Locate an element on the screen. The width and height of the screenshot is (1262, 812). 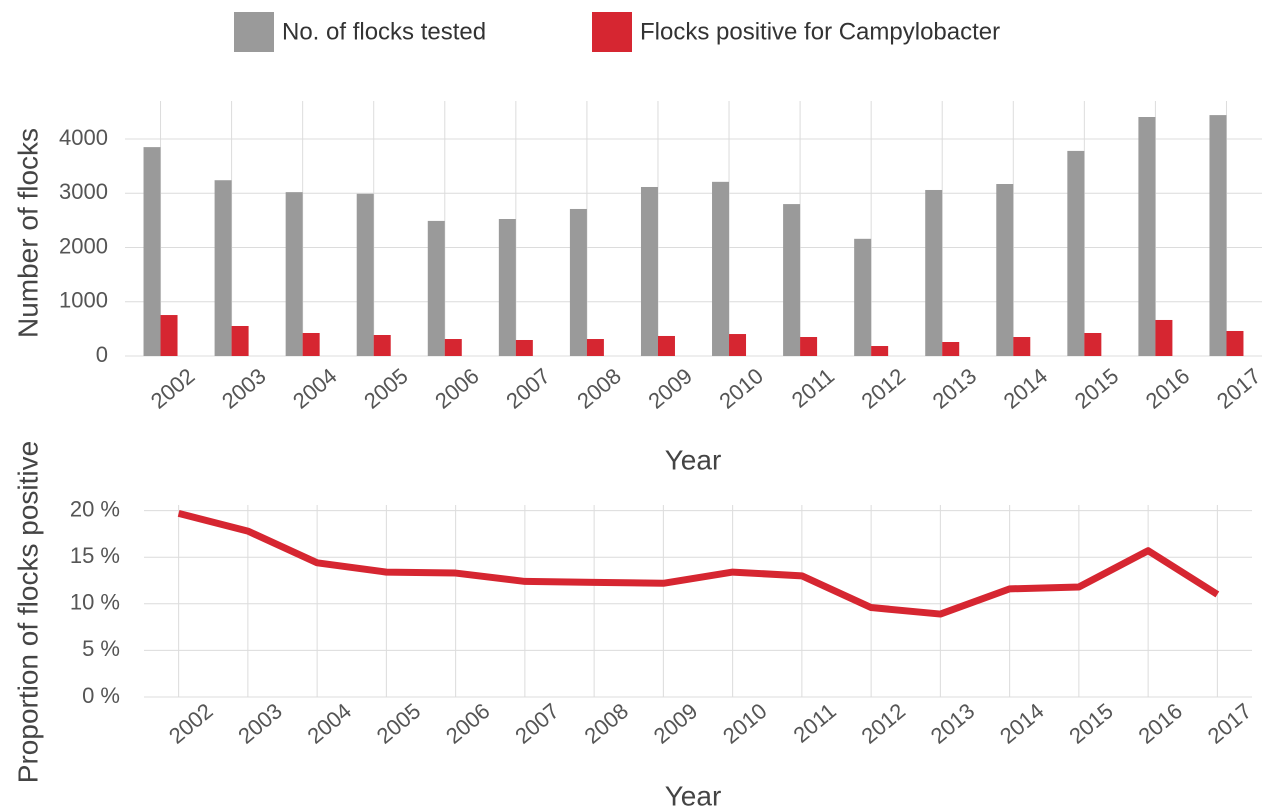
legend-label: Flocks positive for Campylobacter is located at coordinates (820, 31).